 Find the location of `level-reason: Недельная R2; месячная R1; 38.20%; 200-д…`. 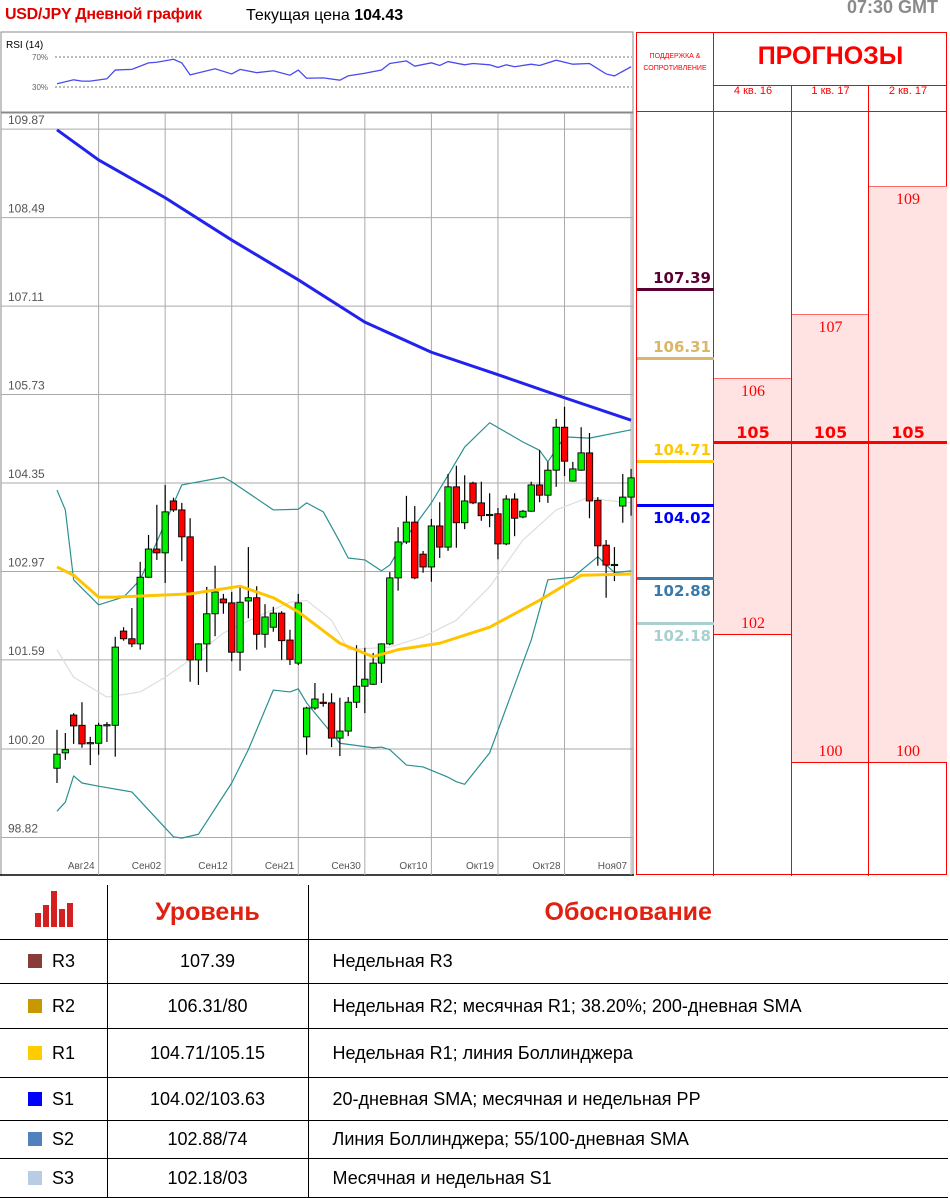

level-reason: Недельная R2; месячная R1; 38.20%; 200-д… is located at coordinates (628, 1006).